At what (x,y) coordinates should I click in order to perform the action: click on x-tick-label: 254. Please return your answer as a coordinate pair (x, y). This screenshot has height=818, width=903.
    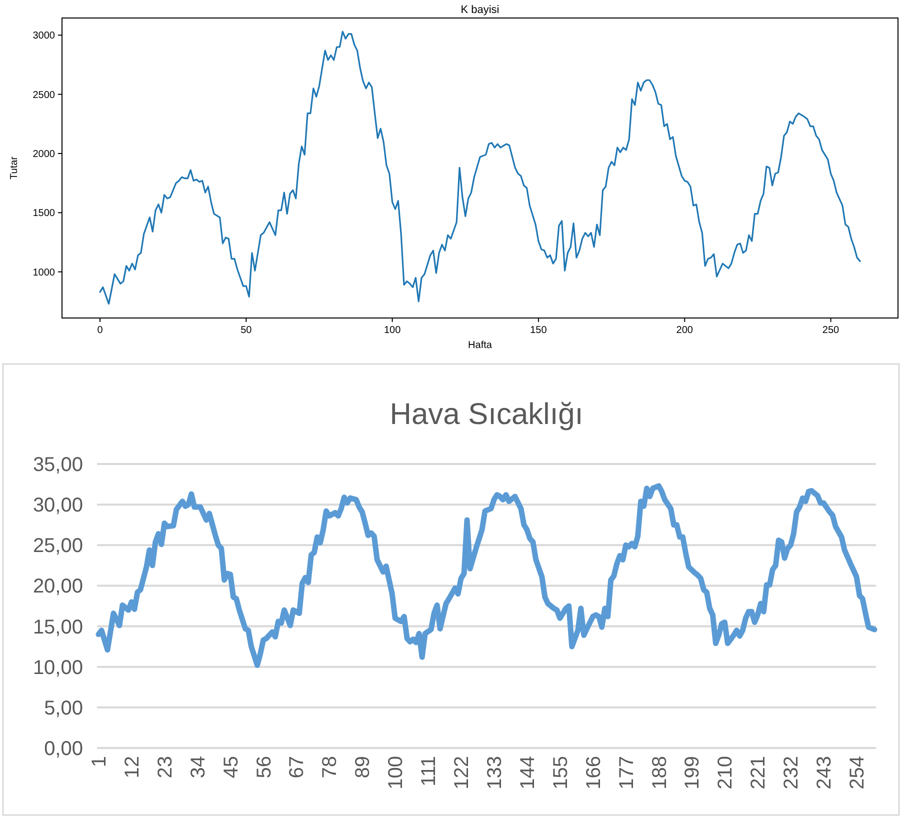
    Looking at the image, I should click on (857, 773).